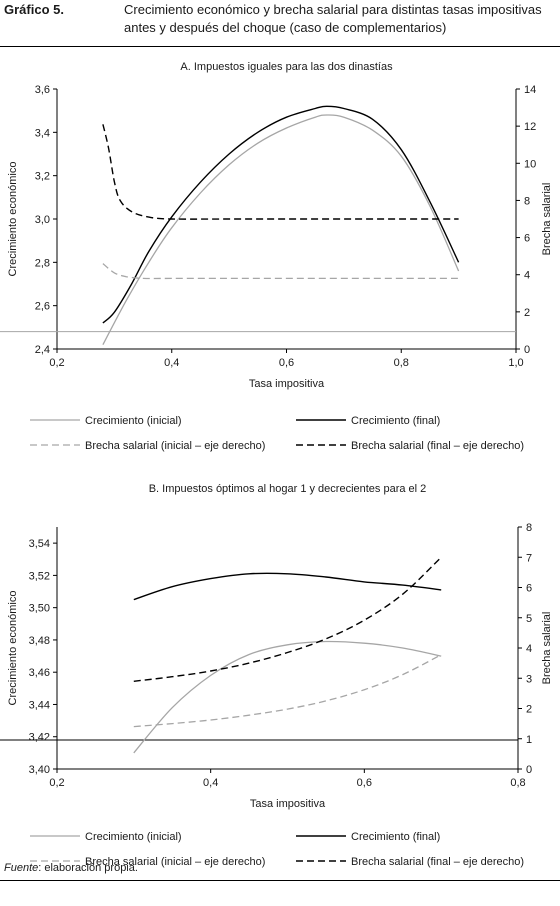 The height and width of the screenshot is (906, 560). Describe the element at coordinates (42, 220) in the screenshot. I see `charta-y-tick-label: 3,0` at that location.